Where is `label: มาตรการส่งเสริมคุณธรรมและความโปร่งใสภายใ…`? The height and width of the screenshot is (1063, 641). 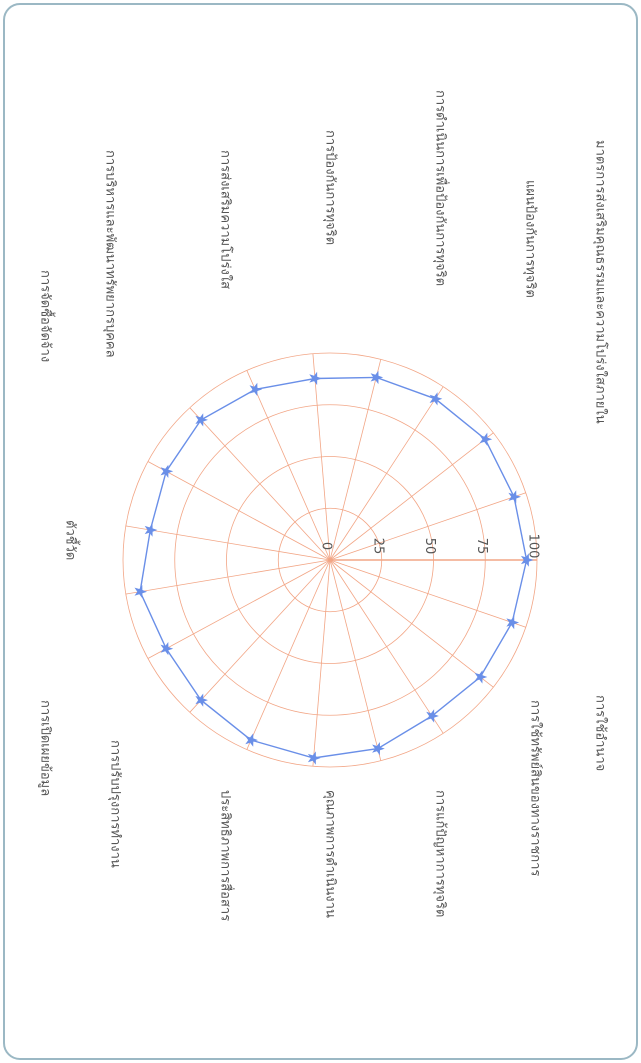 label: มาตรการส่งเสริมคุณธรรมและความโปร่งใสภายใ… is located at coordinates (601, 282).